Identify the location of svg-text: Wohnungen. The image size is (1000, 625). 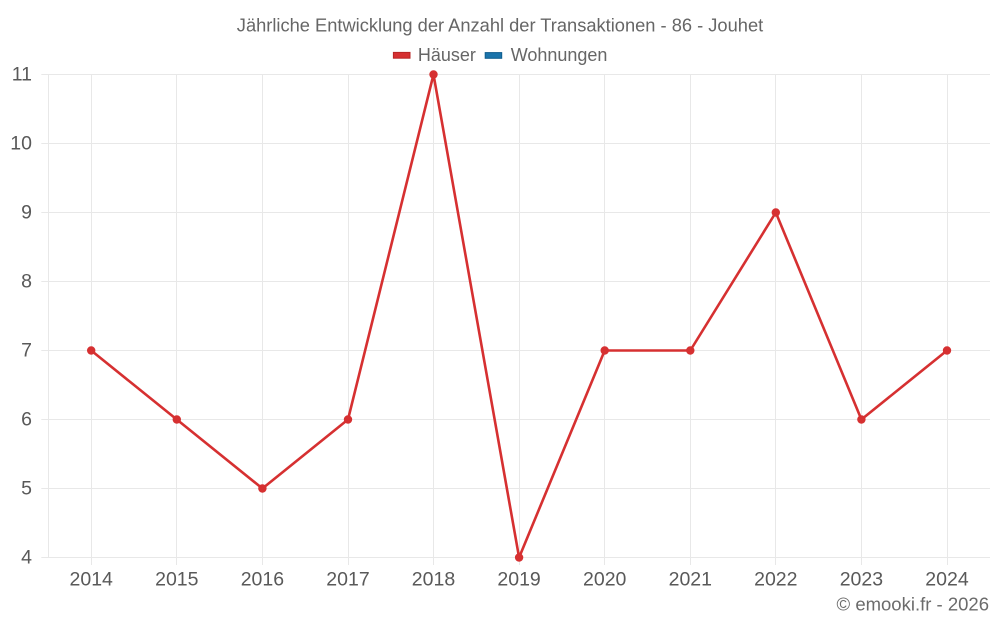
(559, 55).